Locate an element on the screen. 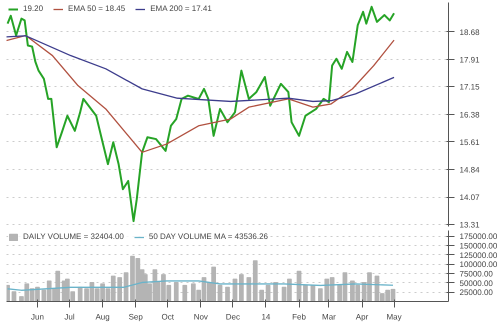 The image size is (500, 324). x-tick-label: May is located at coordinates (394, 317).